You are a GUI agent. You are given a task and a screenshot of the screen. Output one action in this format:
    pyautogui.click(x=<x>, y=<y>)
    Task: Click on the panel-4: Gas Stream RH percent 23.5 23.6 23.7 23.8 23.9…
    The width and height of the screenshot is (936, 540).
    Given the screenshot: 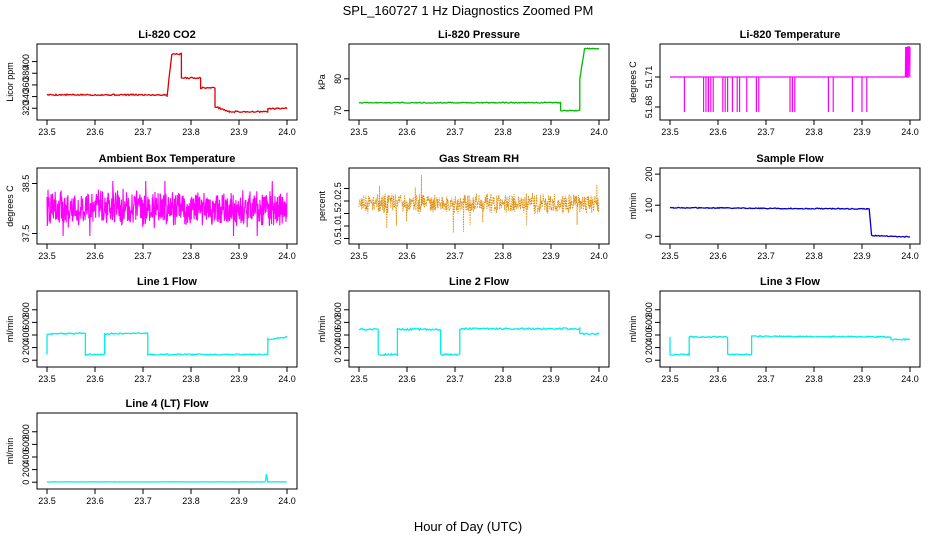 What is the action you would take?
    pyautogui.click(x=463, y=207)
    